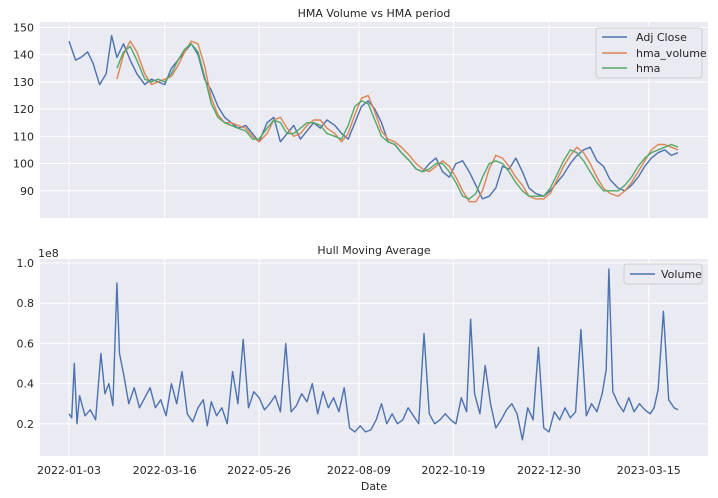 This screenshot has height=498, width=718. I want to click on bottom-legend: Volume, so click(663, 274).